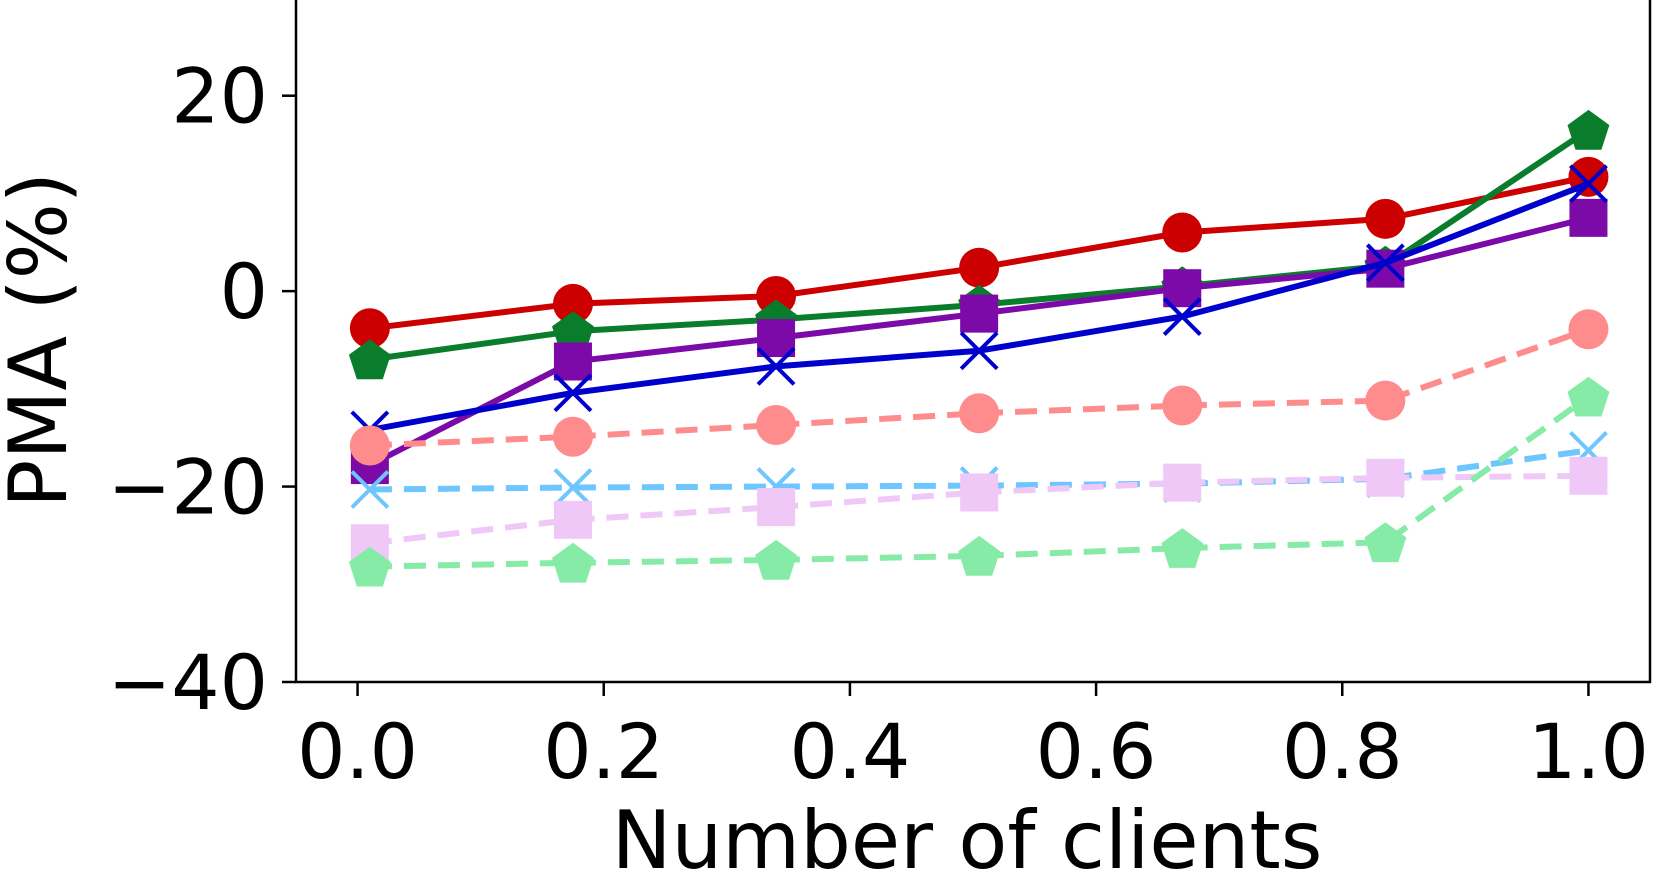 Image resolution: width=1661 pixels, height=886 pixels. I want to click on x-tick-label: 0.2, so click(603, 751).